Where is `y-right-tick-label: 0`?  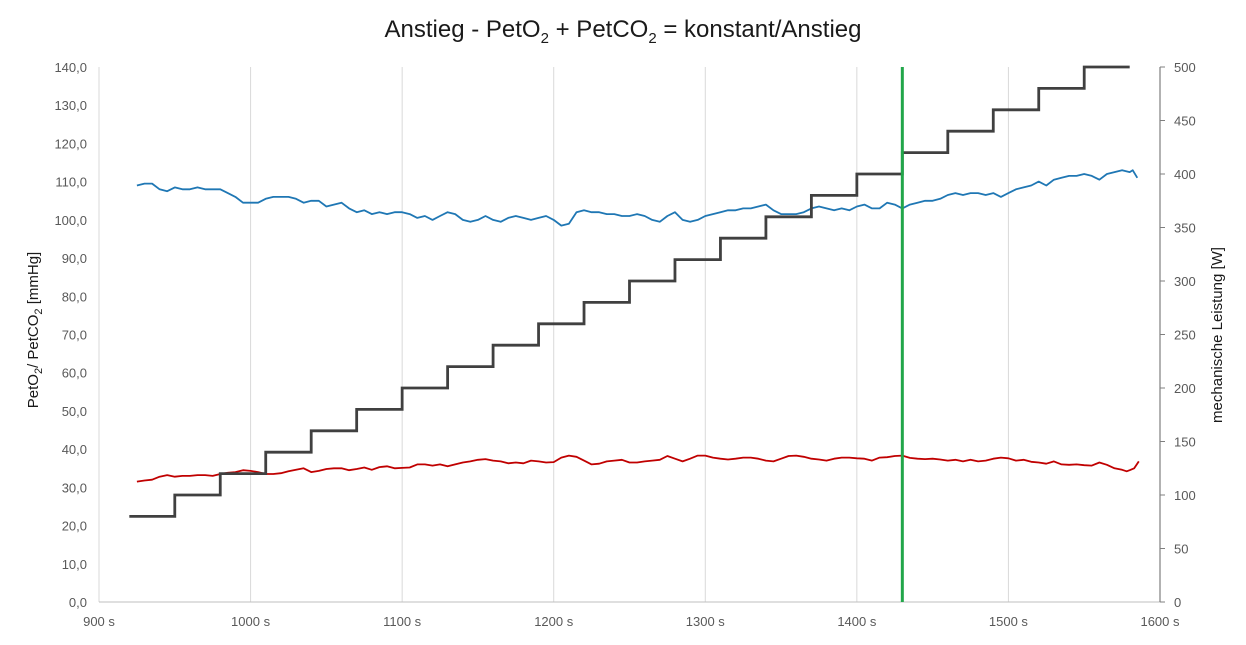
y-right-tick-label: 0 is located at coordinates (1177, 602).